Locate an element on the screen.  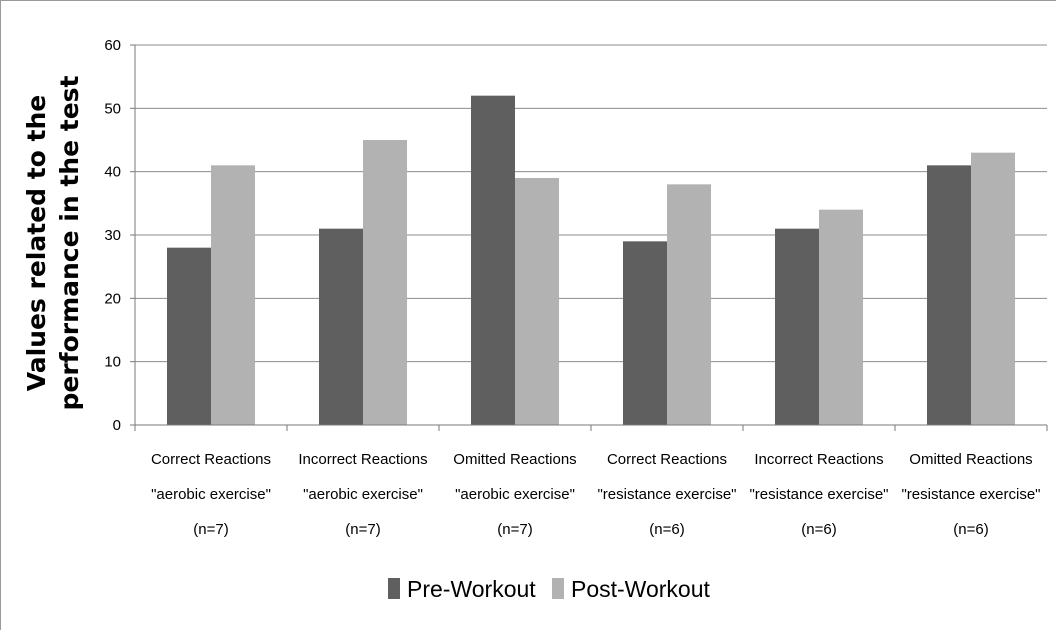
legend-swatch-pre-workout is located at coordinates (394, 588).